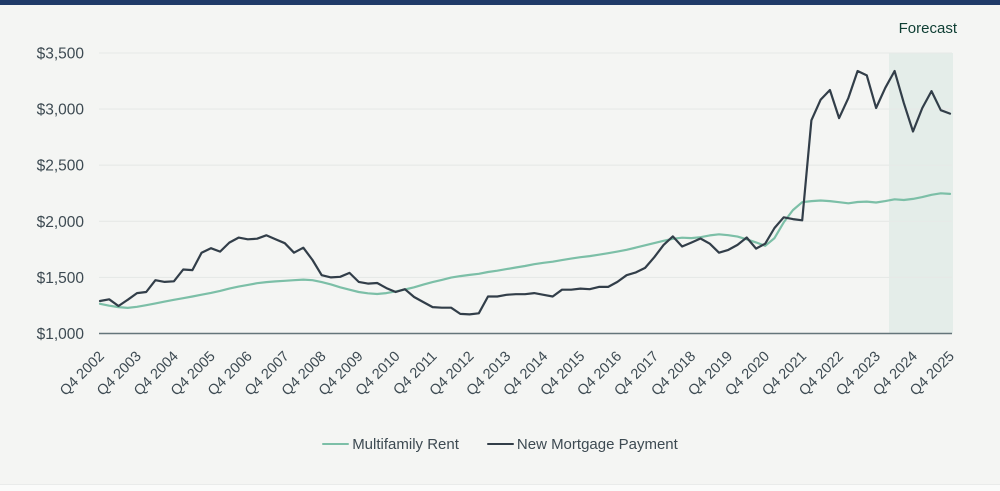 The height and width of the screenshot is (491, 1000). I want to click on legend-item-multifamily-rent: Multifamily Rent, so click(390, 444).